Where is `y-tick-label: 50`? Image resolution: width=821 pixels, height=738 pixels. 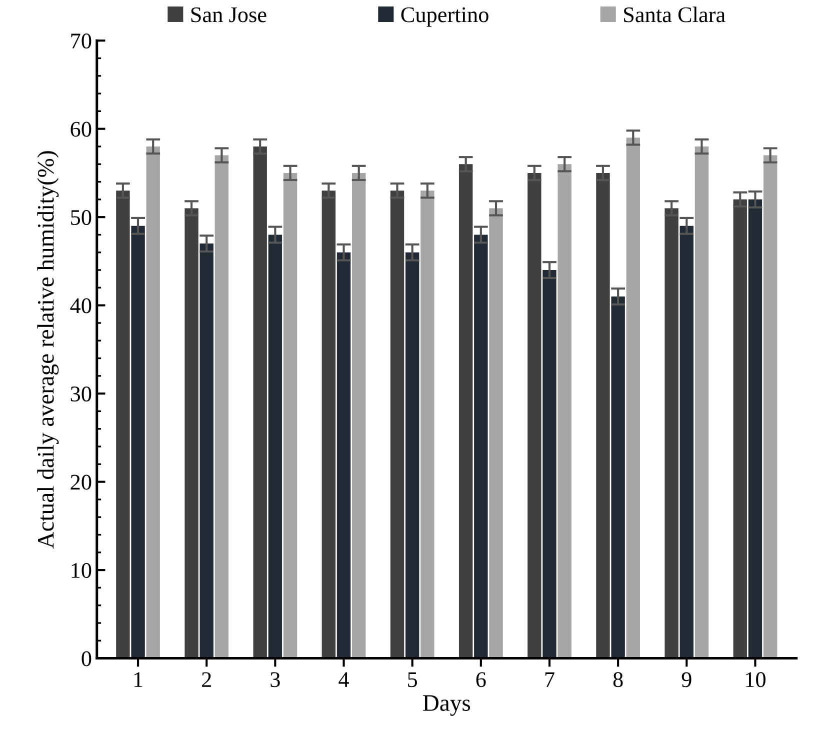
y-tick-label: 50 is located at coordinates (81, 218).